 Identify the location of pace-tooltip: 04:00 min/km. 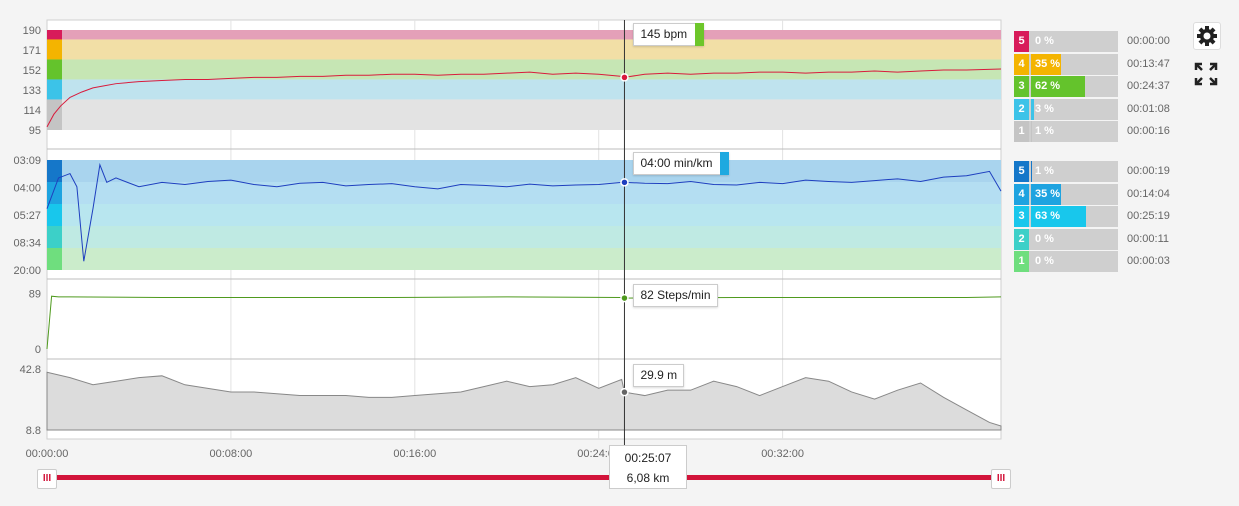
(681, 163).